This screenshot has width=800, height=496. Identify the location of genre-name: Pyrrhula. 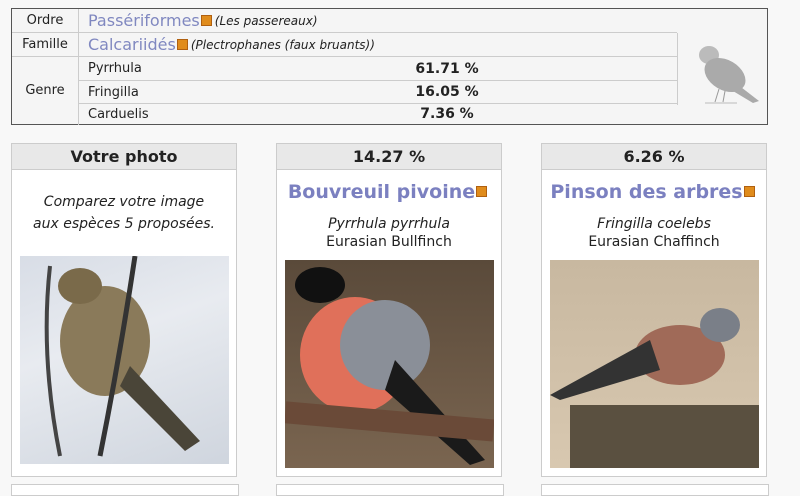
(115, 68).